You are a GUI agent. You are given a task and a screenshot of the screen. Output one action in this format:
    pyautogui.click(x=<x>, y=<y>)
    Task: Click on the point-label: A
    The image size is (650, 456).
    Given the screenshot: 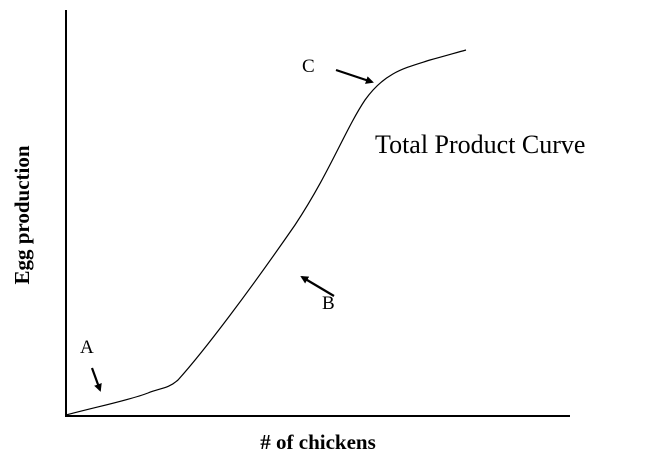 What is the action you would take?
    pyautogui.click(x=87, y=347)
    